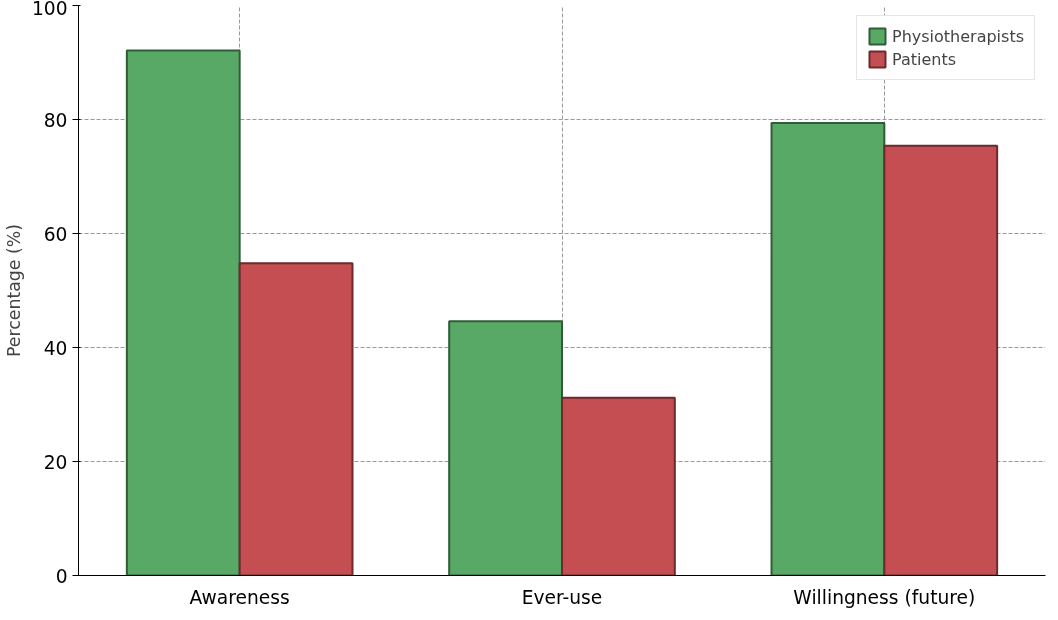 The image size is (1058, 620). Describe the element at coordinates (55, 348) in the screenshot. I see `y-tick-label: 40` at that location.